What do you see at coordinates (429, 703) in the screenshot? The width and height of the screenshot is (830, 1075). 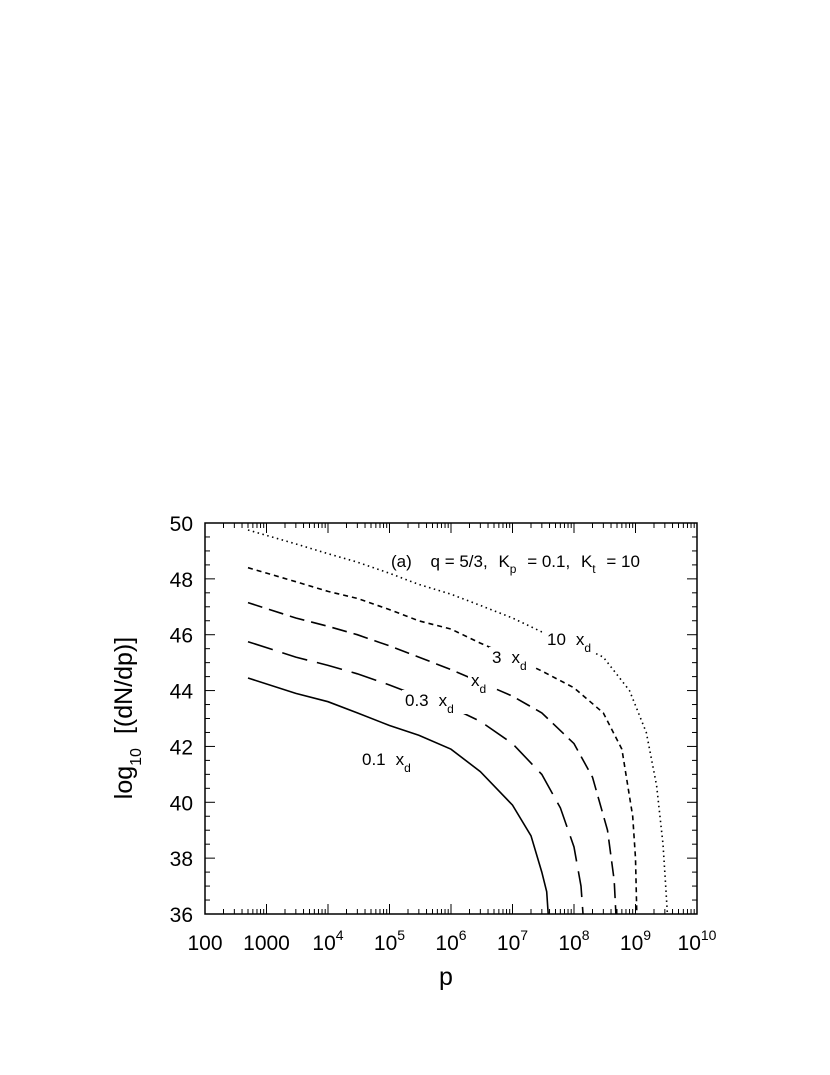 I see `series-label: 0.3 xd` at bounding box center [429, 703].